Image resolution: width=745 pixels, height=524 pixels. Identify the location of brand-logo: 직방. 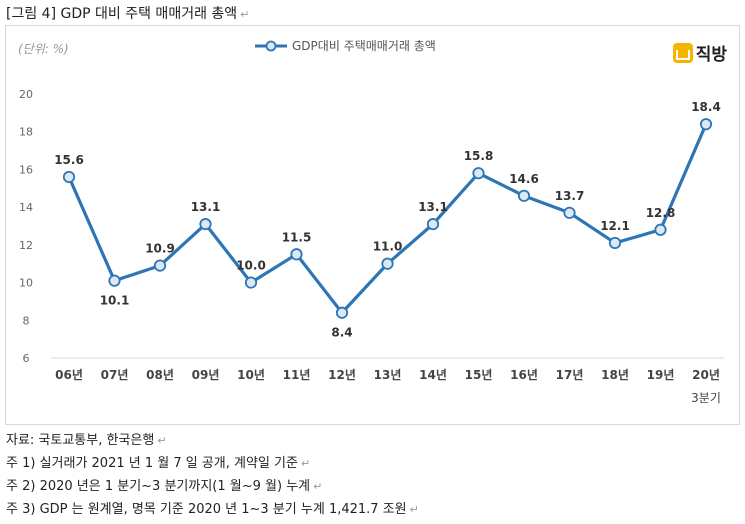
(699, 52).